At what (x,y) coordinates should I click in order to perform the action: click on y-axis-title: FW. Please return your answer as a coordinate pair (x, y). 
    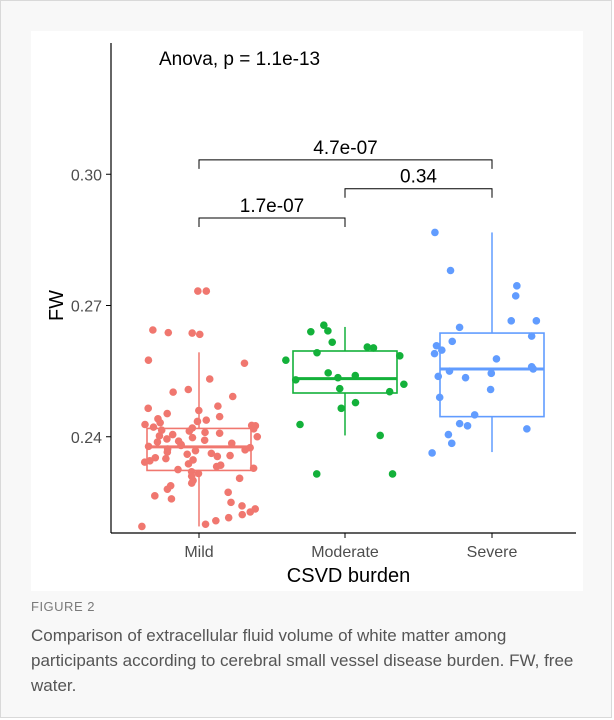
    Looking at the image, I should click on (57, 305).